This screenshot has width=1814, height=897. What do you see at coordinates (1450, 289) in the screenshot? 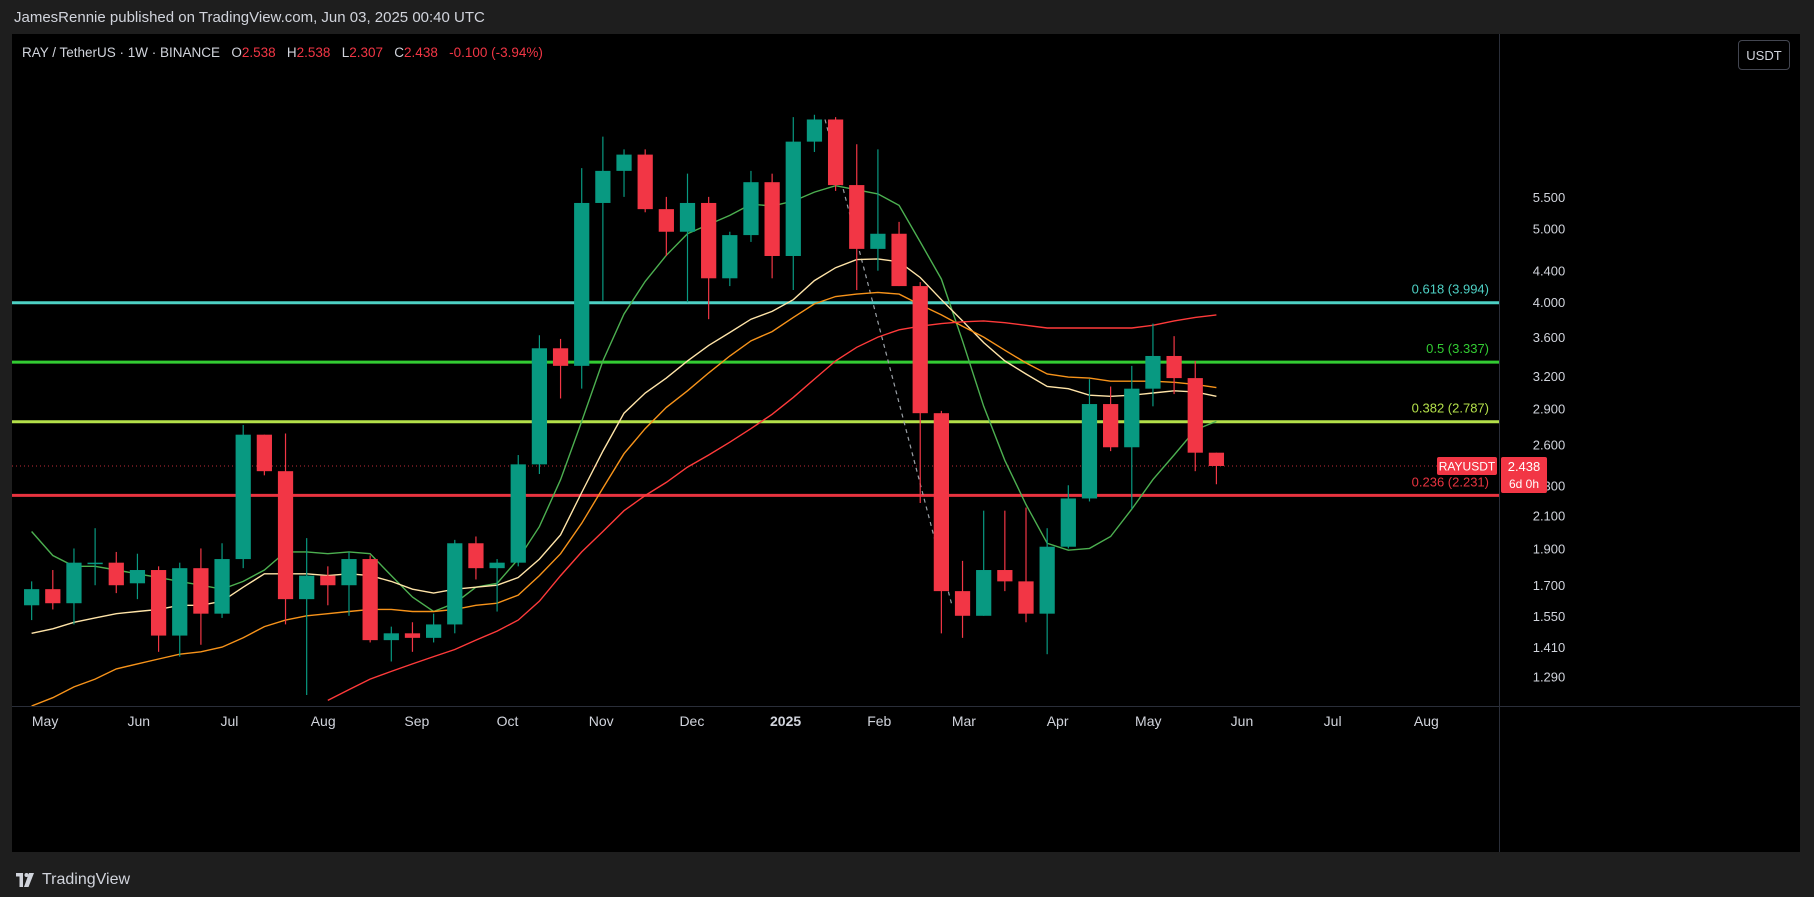
I see `fib-level-label: 0.618 (3.994)` at bounding box center [1450, 289].